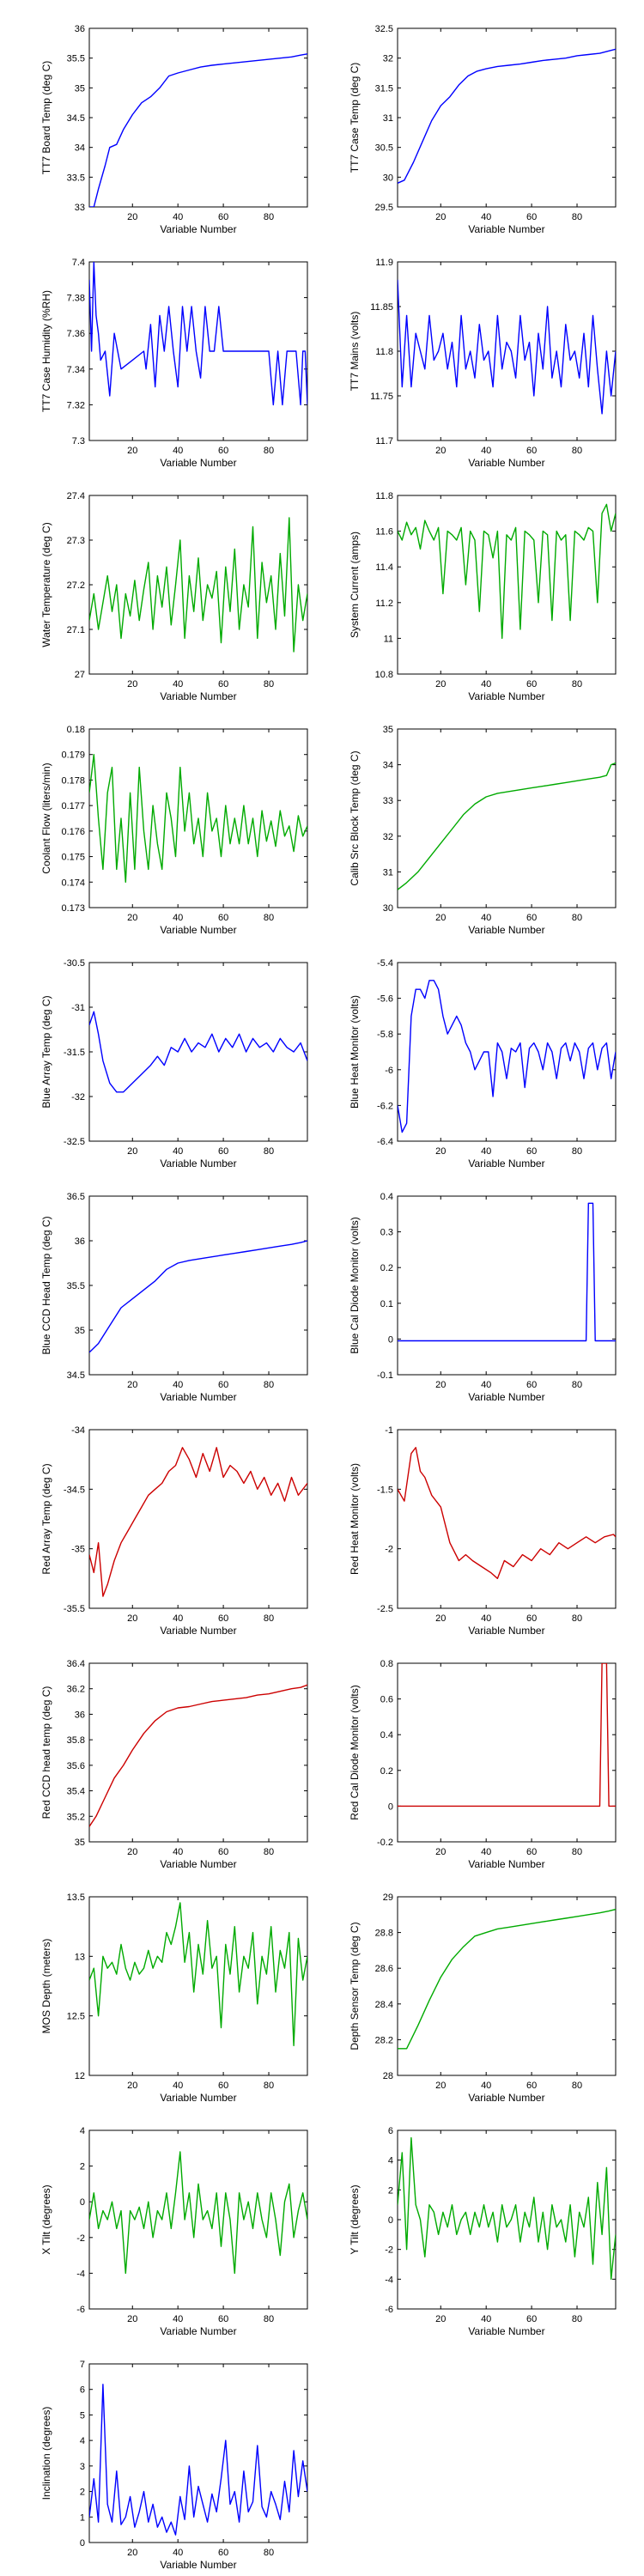 The height and width of the screenshot is (2576, 644). What do you see at coordinates (80, 88) in the screenshot?
I see `y-tick-label: 35` at bounding box center [80, 88].